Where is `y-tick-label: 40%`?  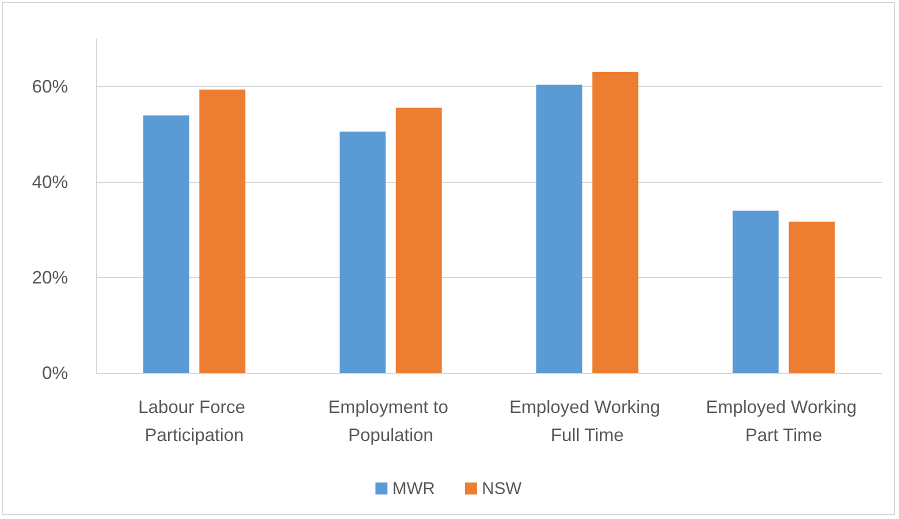 y-tick-label: 40% is located at coordinates (50, 182).